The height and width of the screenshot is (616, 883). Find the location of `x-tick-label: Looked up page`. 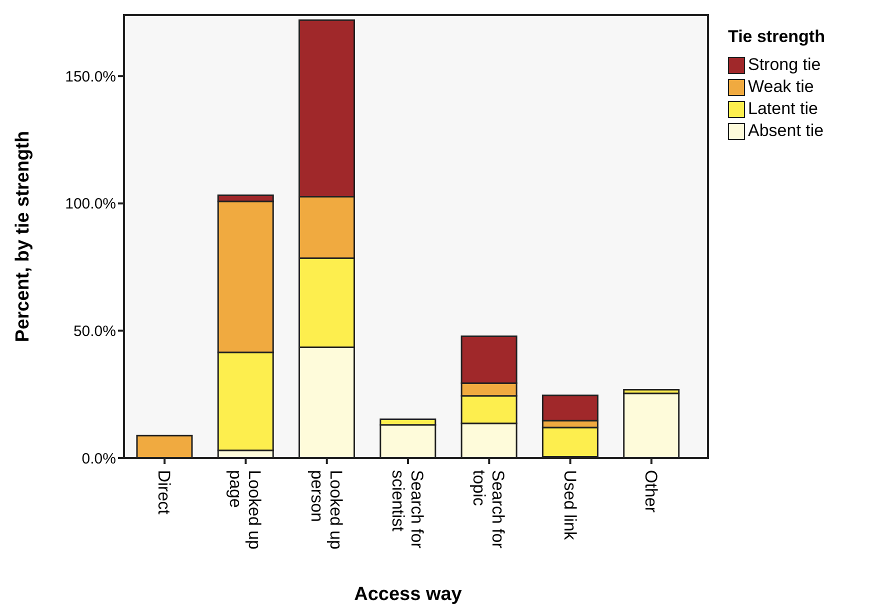

x-tick-label: Looked up page is located at coordinates (245, 510).